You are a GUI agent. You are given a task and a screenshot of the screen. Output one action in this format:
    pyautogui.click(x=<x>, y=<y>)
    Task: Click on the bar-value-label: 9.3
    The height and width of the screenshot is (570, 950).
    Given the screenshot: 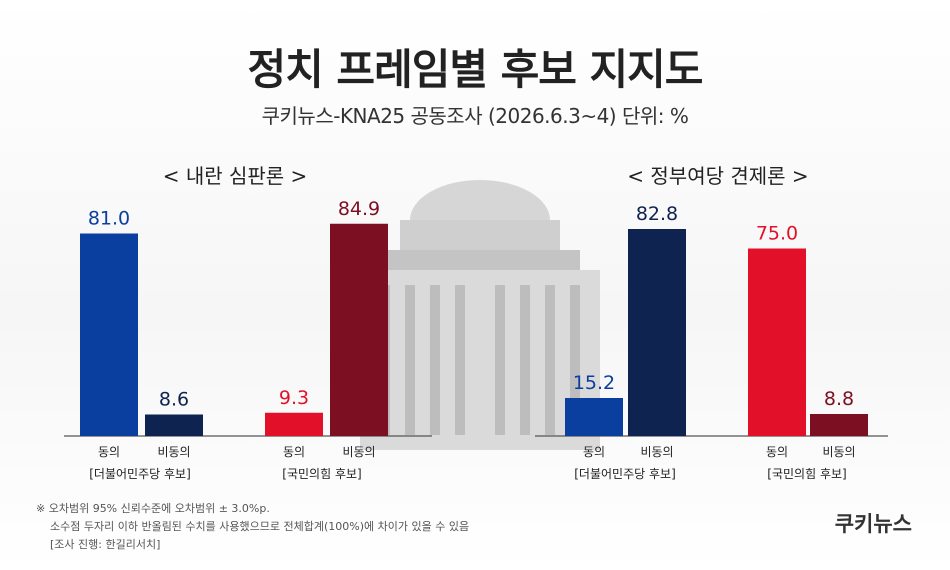 What is the action you would take?
    pyautogui.click(x=294, y=398)
    